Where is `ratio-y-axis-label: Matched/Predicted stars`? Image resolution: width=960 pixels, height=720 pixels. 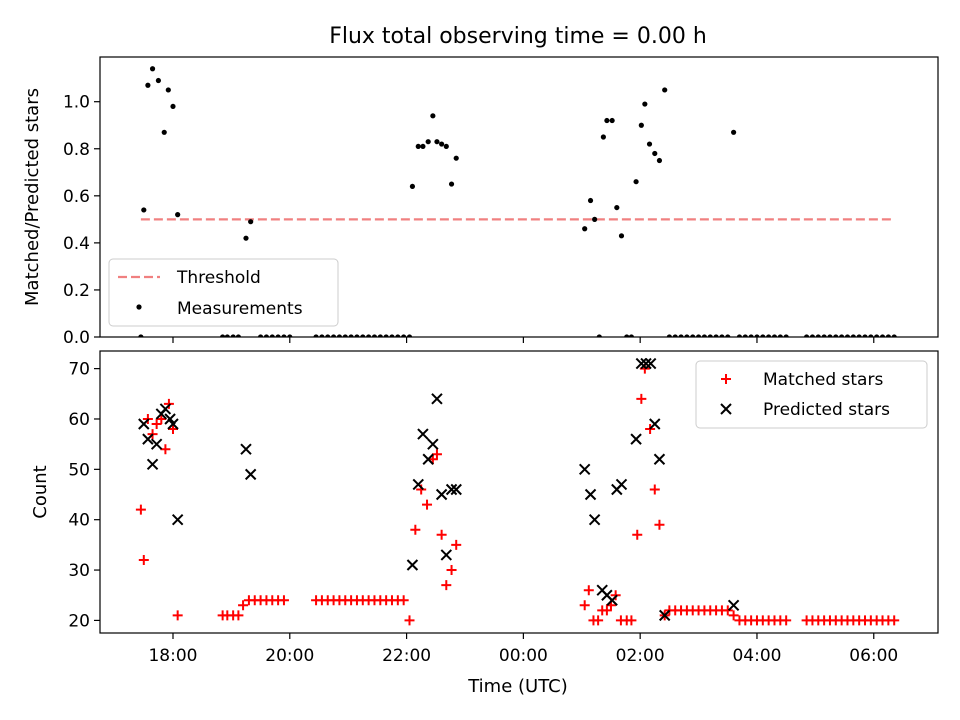
ratio-y-axis-label: Matched/Predicted stars is located at coordinates (32, 197).